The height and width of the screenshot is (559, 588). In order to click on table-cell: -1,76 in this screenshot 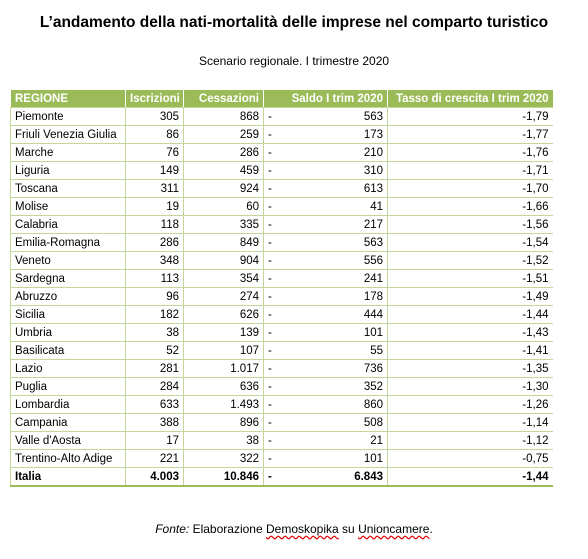, I will do `click(470, 152)`.